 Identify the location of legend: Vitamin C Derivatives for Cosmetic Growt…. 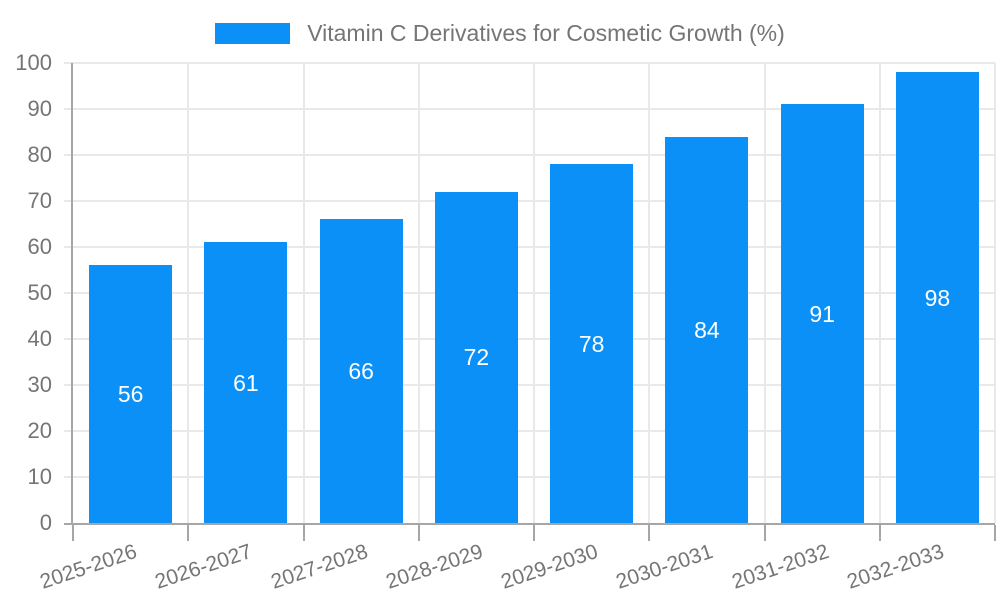
(500, 33).